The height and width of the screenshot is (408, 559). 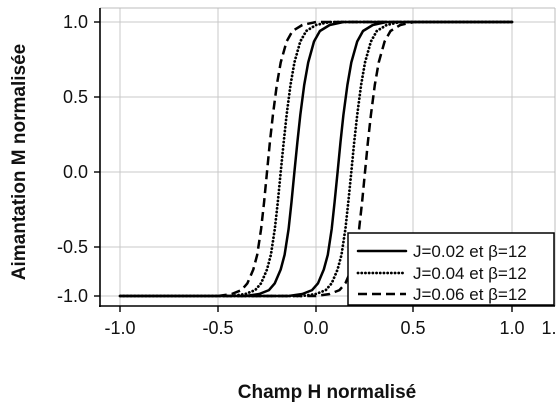 I want to click on x-tick-label: 1.0, so click(x=511, y=328).